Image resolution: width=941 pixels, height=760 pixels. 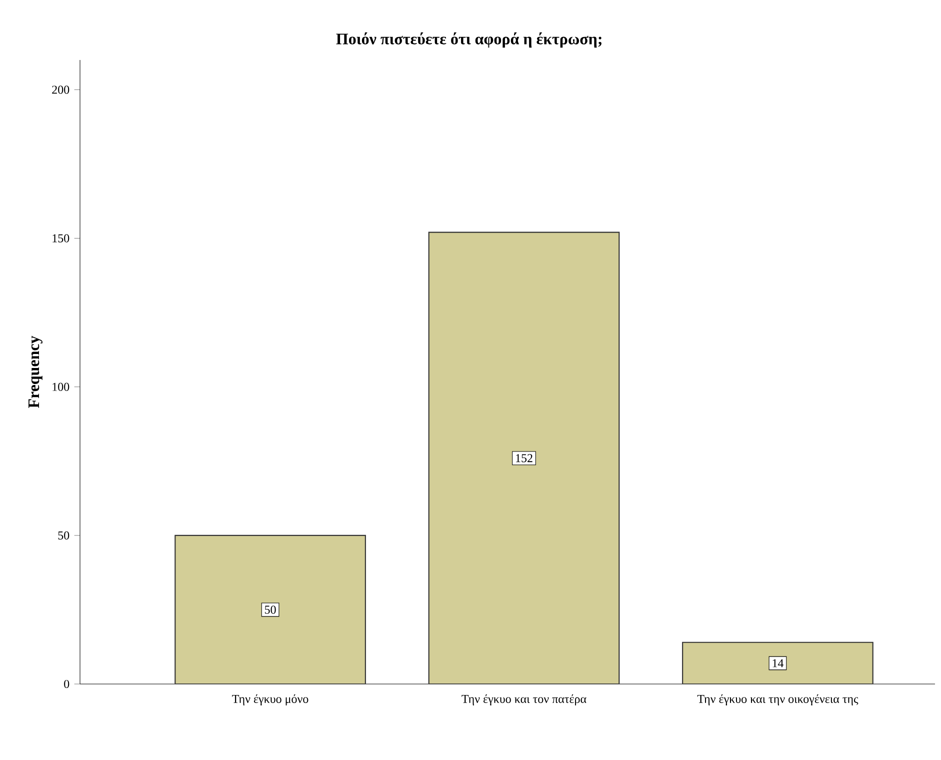 What do you see at coordinates (270, 700) in the screenshot?
I see `x-tick-label: Την έγκυο μόνο` at bounding box center [270, 700].